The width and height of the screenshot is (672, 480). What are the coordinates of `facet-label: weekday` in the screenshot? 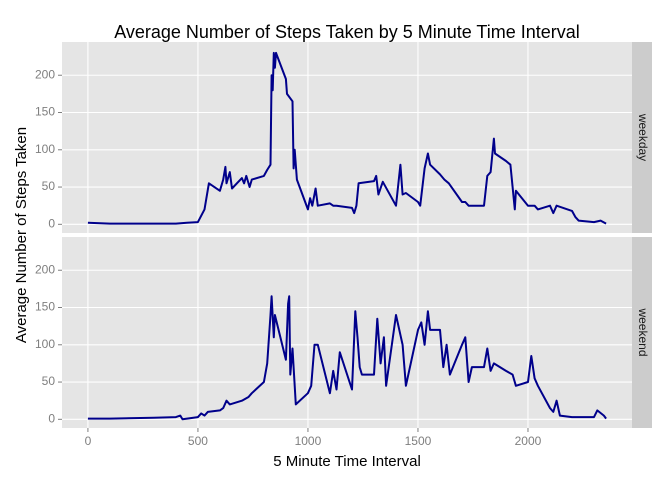 It's located at (643, 137).